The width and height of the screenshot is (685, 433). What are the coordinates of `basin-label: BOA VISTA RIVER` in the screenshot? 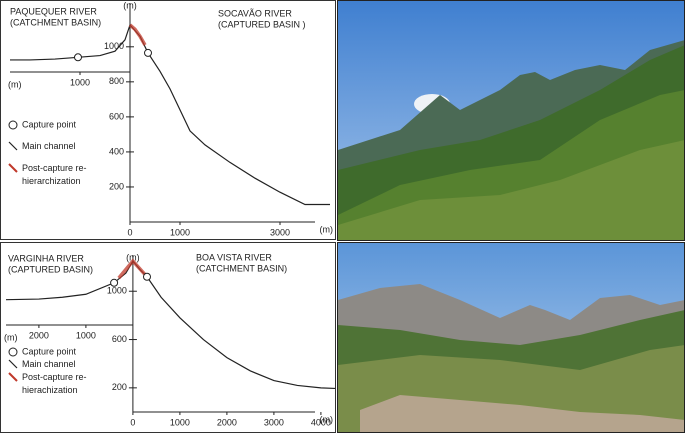 It's located at (234, 257).